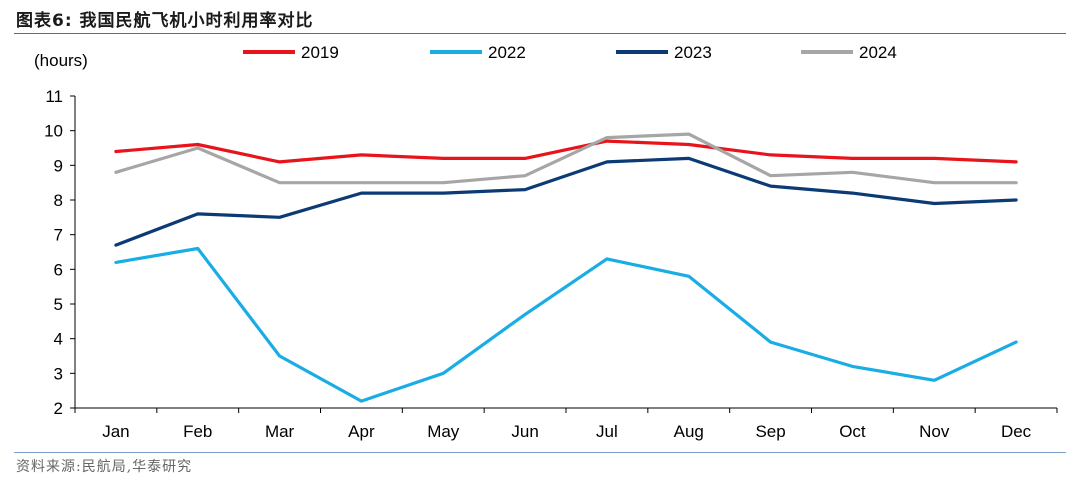 This screenshot has height=484, width=1080. Describe the element at coordinates (280, 431) in the screenshot. I see `x-tick-label: Mar` at that location.